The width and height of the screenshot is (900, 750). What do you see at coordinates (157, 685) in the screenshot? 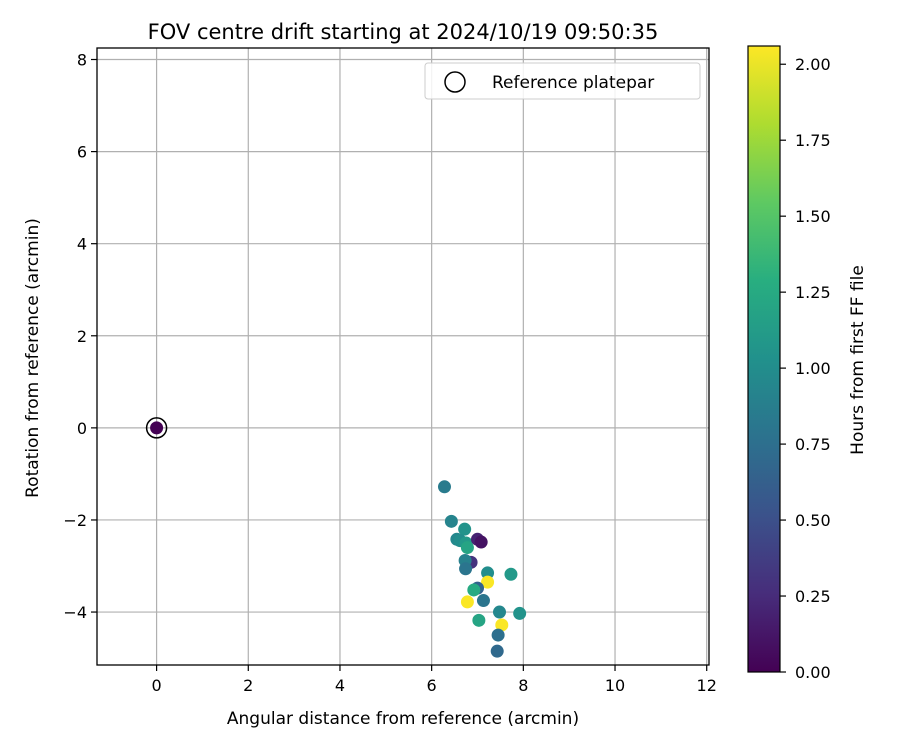
I see `x-tick-label: 0` at bounding box center [157, 685].